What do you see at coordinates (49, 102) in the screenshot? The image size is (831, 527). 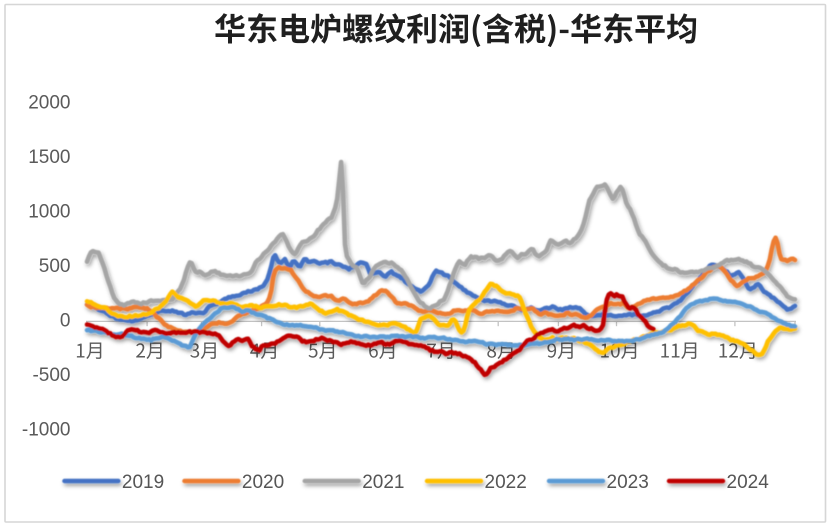 I see `svg-text: 2000` at bounding box center [49, 102].